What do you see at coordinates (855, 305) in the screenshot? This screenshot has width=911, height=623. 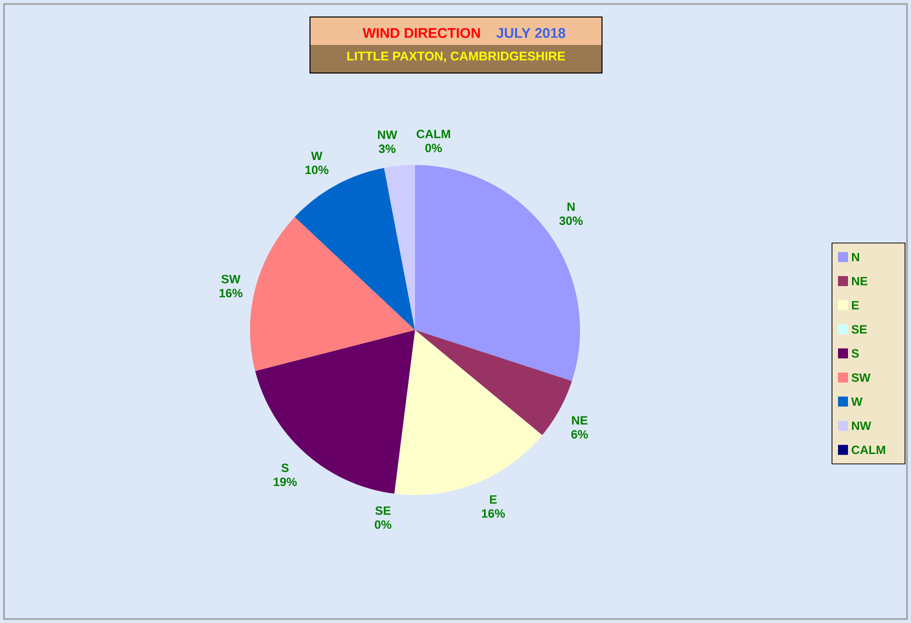 I see `legend-label: E` at bounding box center [855, 305].